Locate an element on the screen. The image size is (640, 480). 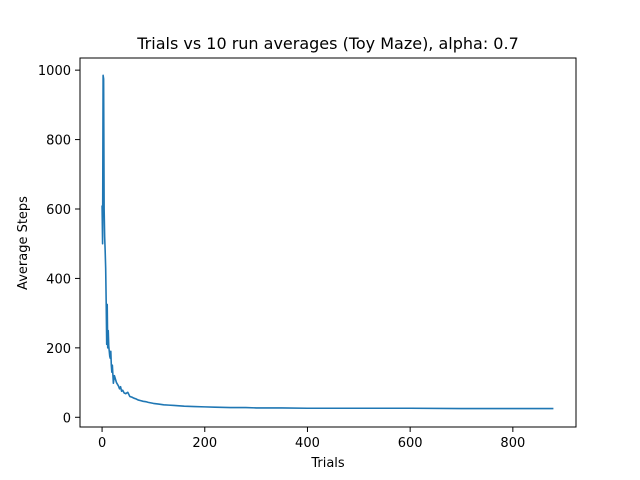
y-axis: 0 200 400 600 800 1000 is located at coordinates (59, 245).